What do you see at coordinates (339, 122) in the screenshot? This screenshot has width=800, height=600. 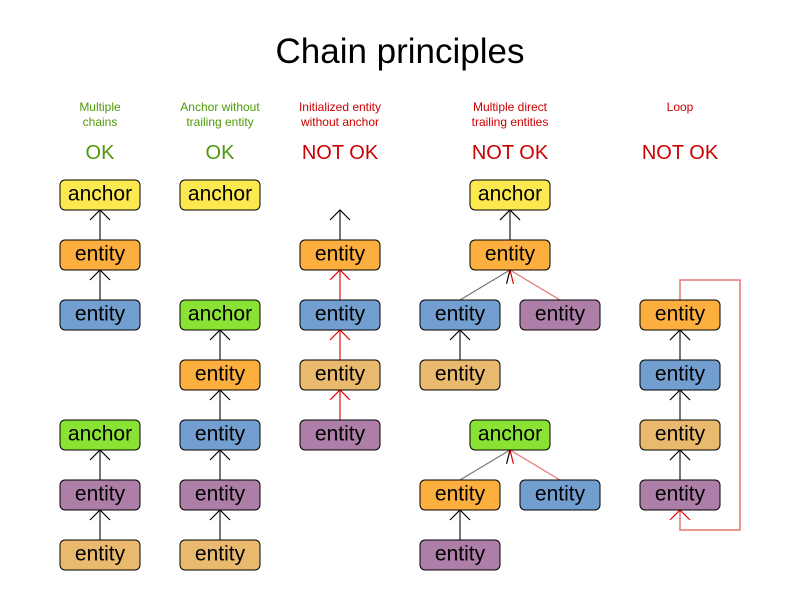 I see `column-caption-line2: without anchor` at bounding box center [339, 122].